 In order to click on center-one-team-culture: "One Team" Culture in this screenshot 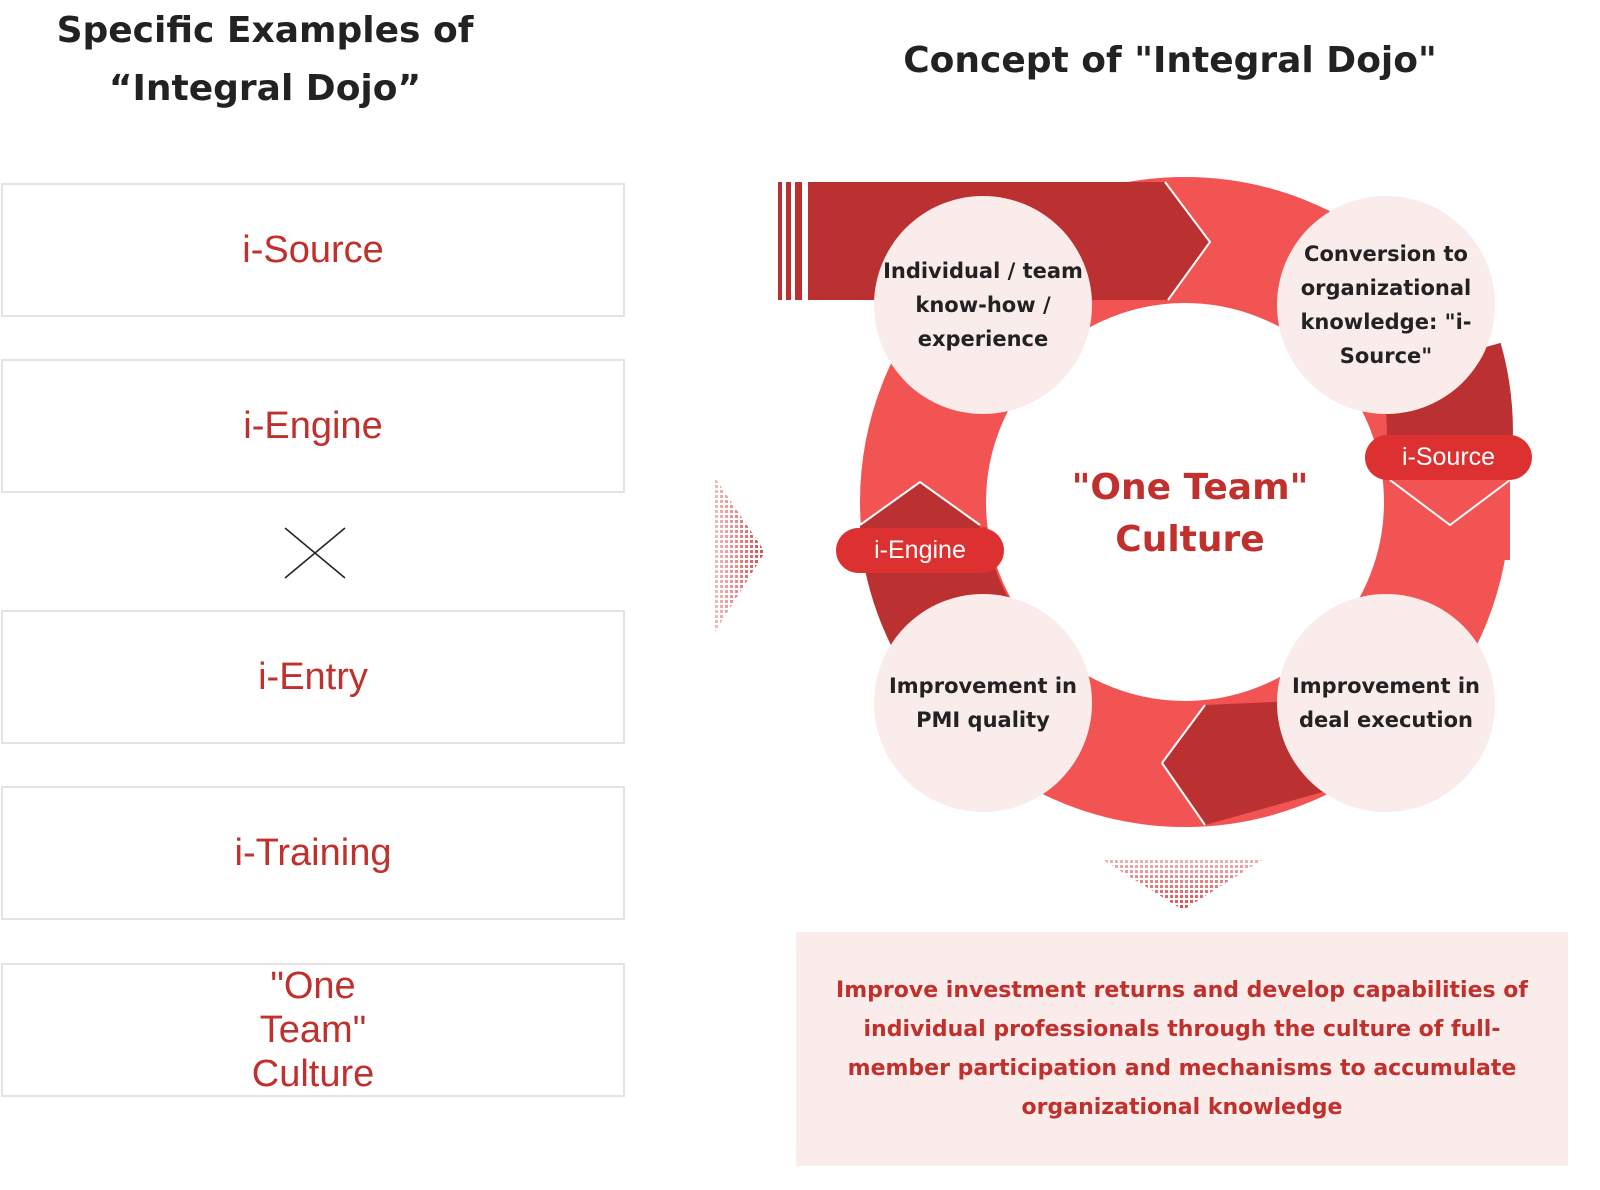, I will do `click(1190, 513)`.